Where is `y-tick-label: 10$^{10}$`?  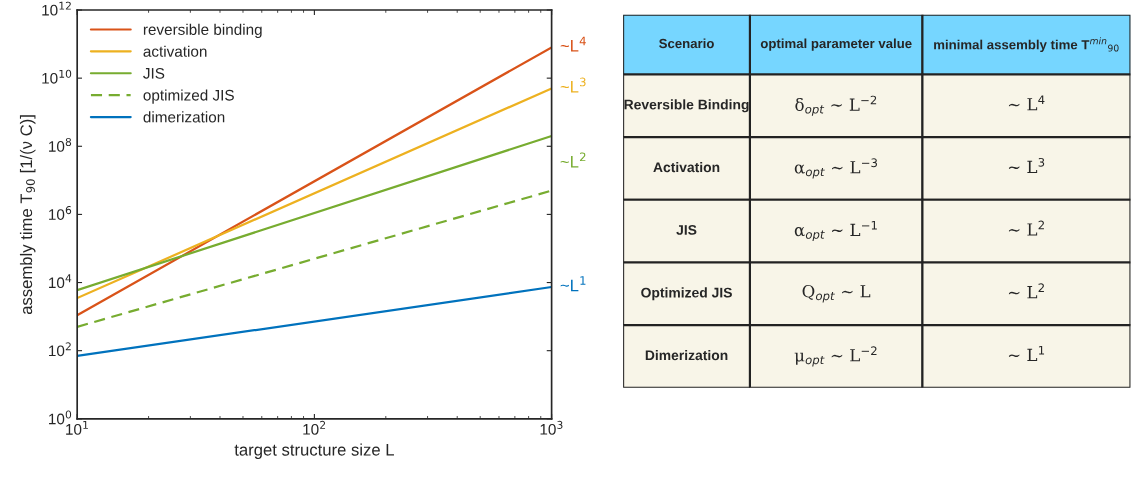 y-tick-label: 10$^{10}$ is located at coordinates (57, 76).